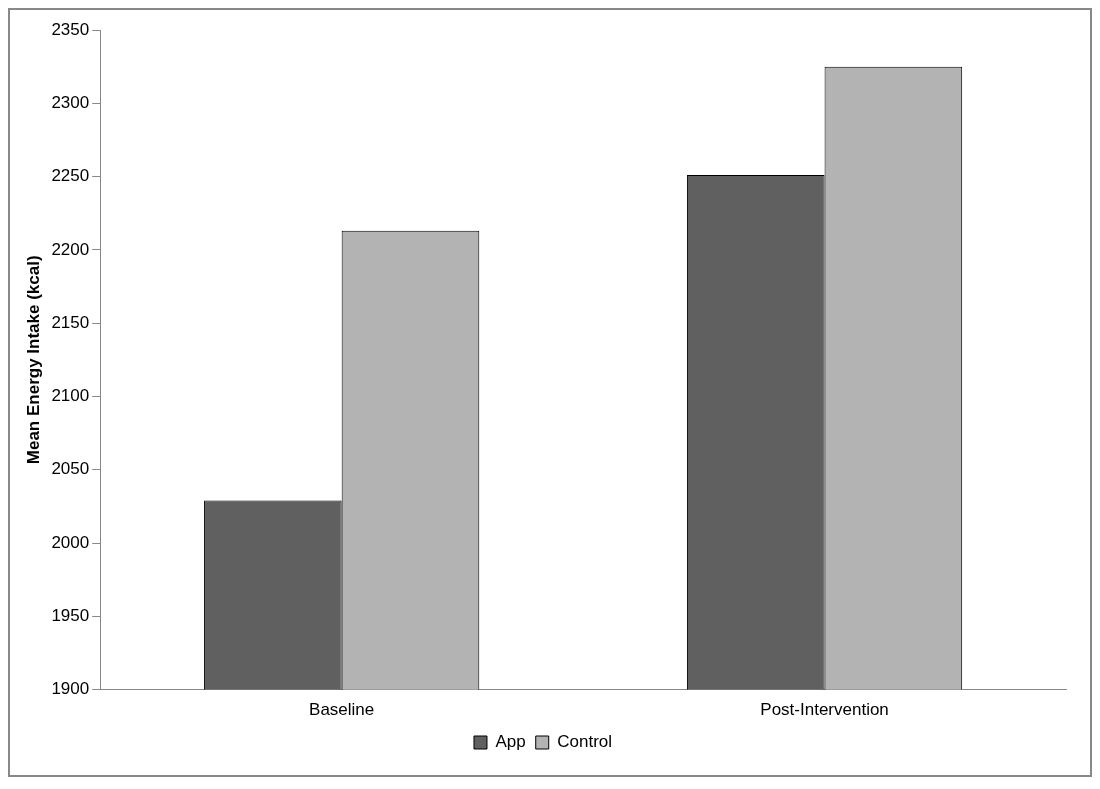  What do you see at coordinates (342, 710) in the screenshot?
I see `x-tick-label: Baseline` at bounding box center [342, 710].